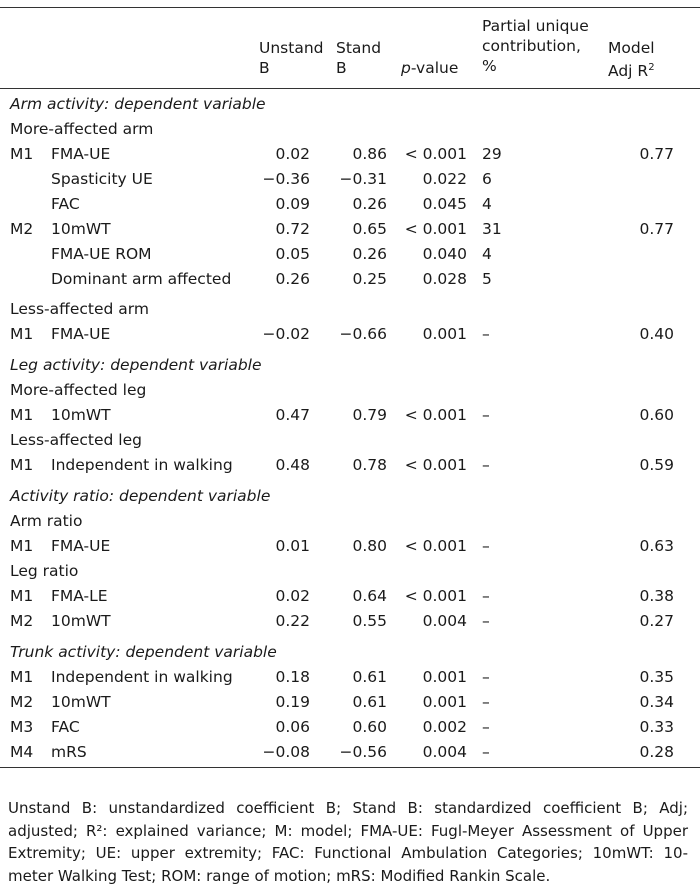  What do you see at coordinates (656, 415) in the screenshot?
I see `adj-r2-cell: 0.60` at bounding box center [656, 415].